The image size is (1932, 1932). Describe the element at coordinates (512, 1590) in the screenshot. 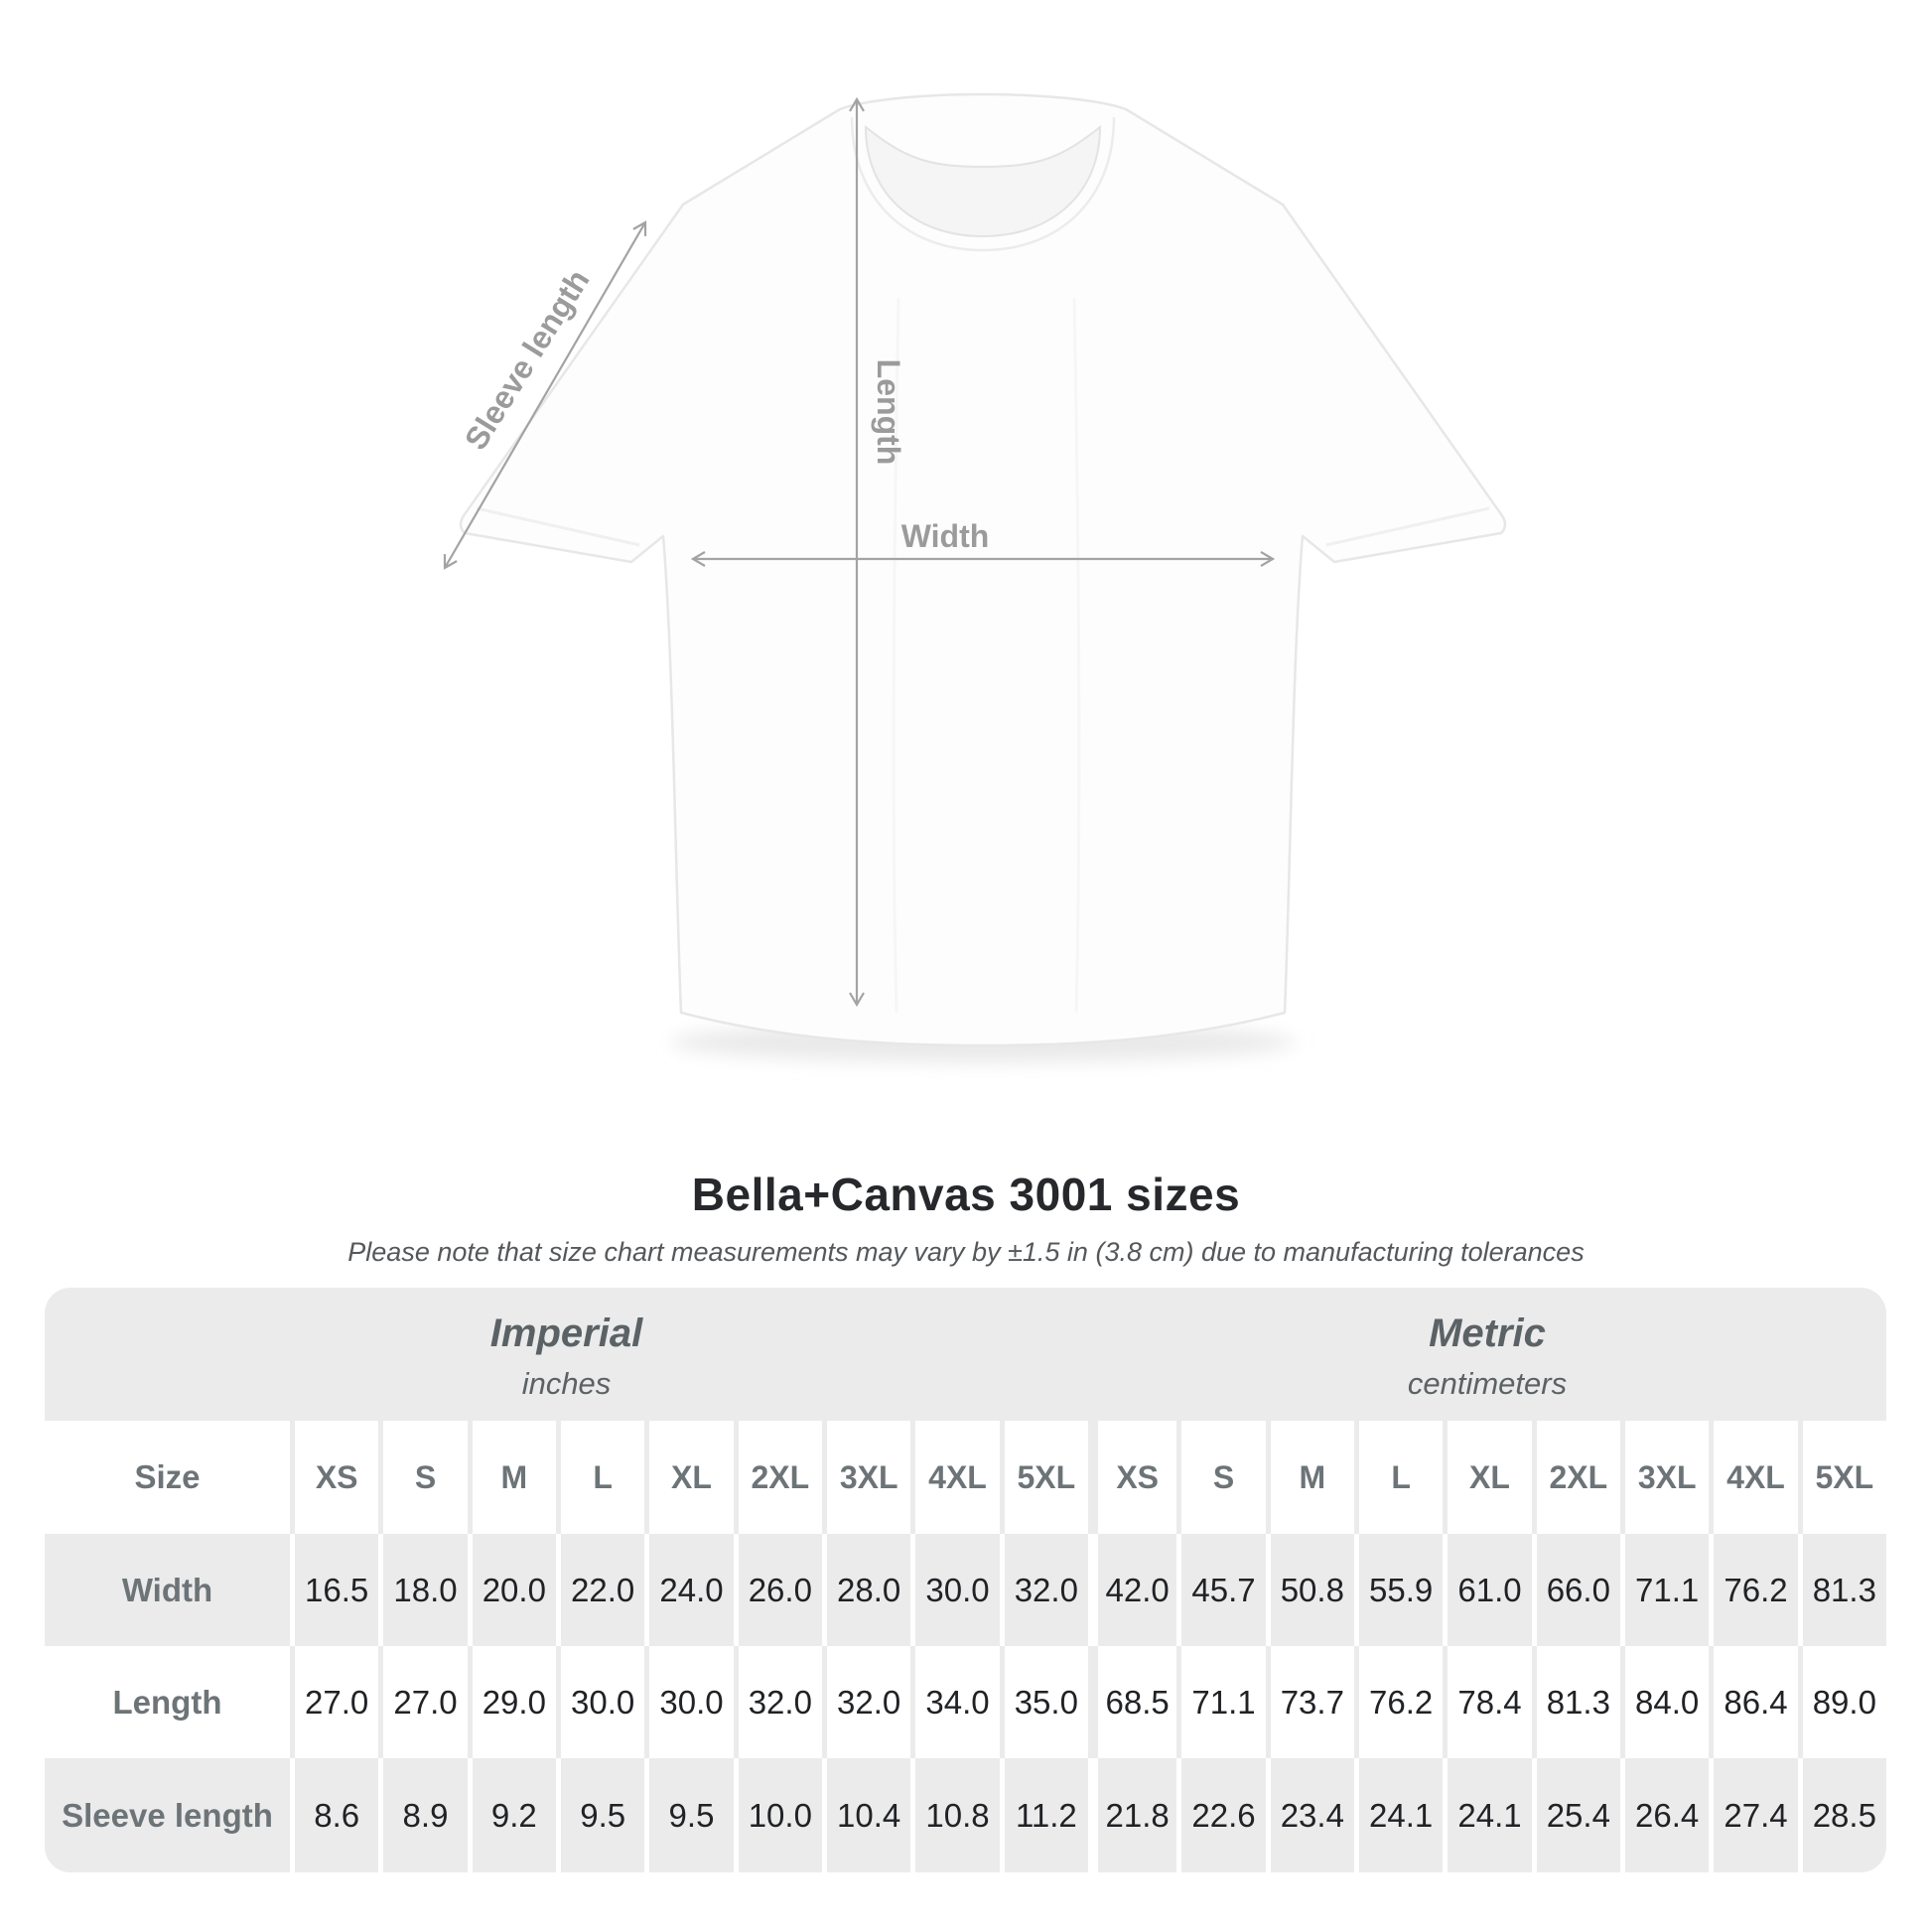

I see `width-imperial-m: 20.0` at that location.